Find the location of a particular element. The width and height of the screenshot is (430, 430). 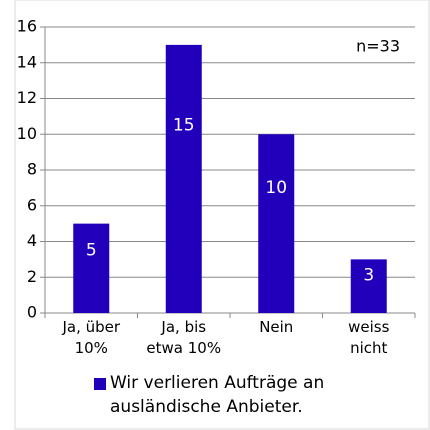

x-tick-label: Ja, bis etwa 10% is located at coordinates (184, 337).